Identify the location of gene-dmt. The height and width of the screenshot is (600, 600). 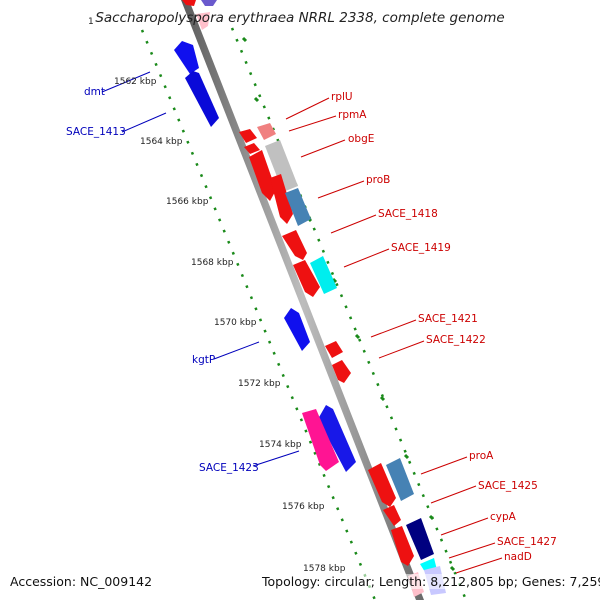
(186, 57).